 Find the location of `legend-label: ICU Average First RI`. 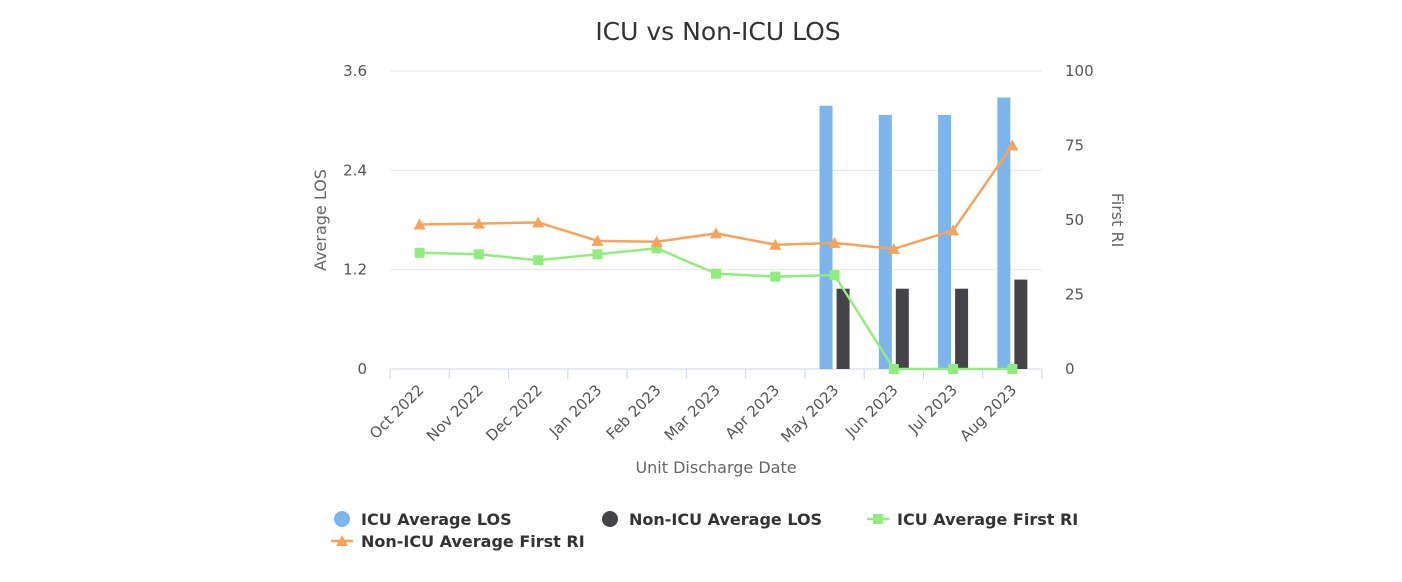

legend-label: ICU Average First RI is located at coordinates (987, 519).